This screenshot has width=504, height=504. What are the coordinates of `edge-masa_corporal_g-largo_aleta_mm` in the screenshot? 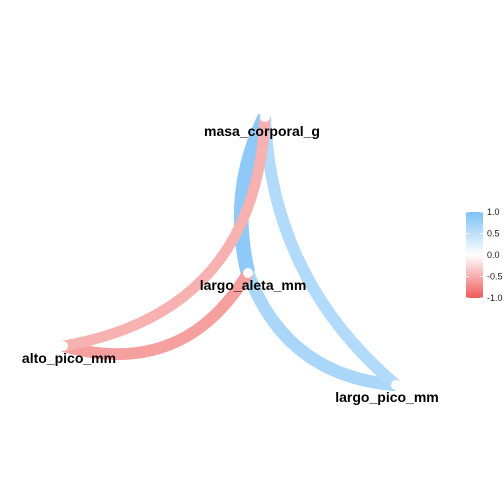 It's located at (252, 194).